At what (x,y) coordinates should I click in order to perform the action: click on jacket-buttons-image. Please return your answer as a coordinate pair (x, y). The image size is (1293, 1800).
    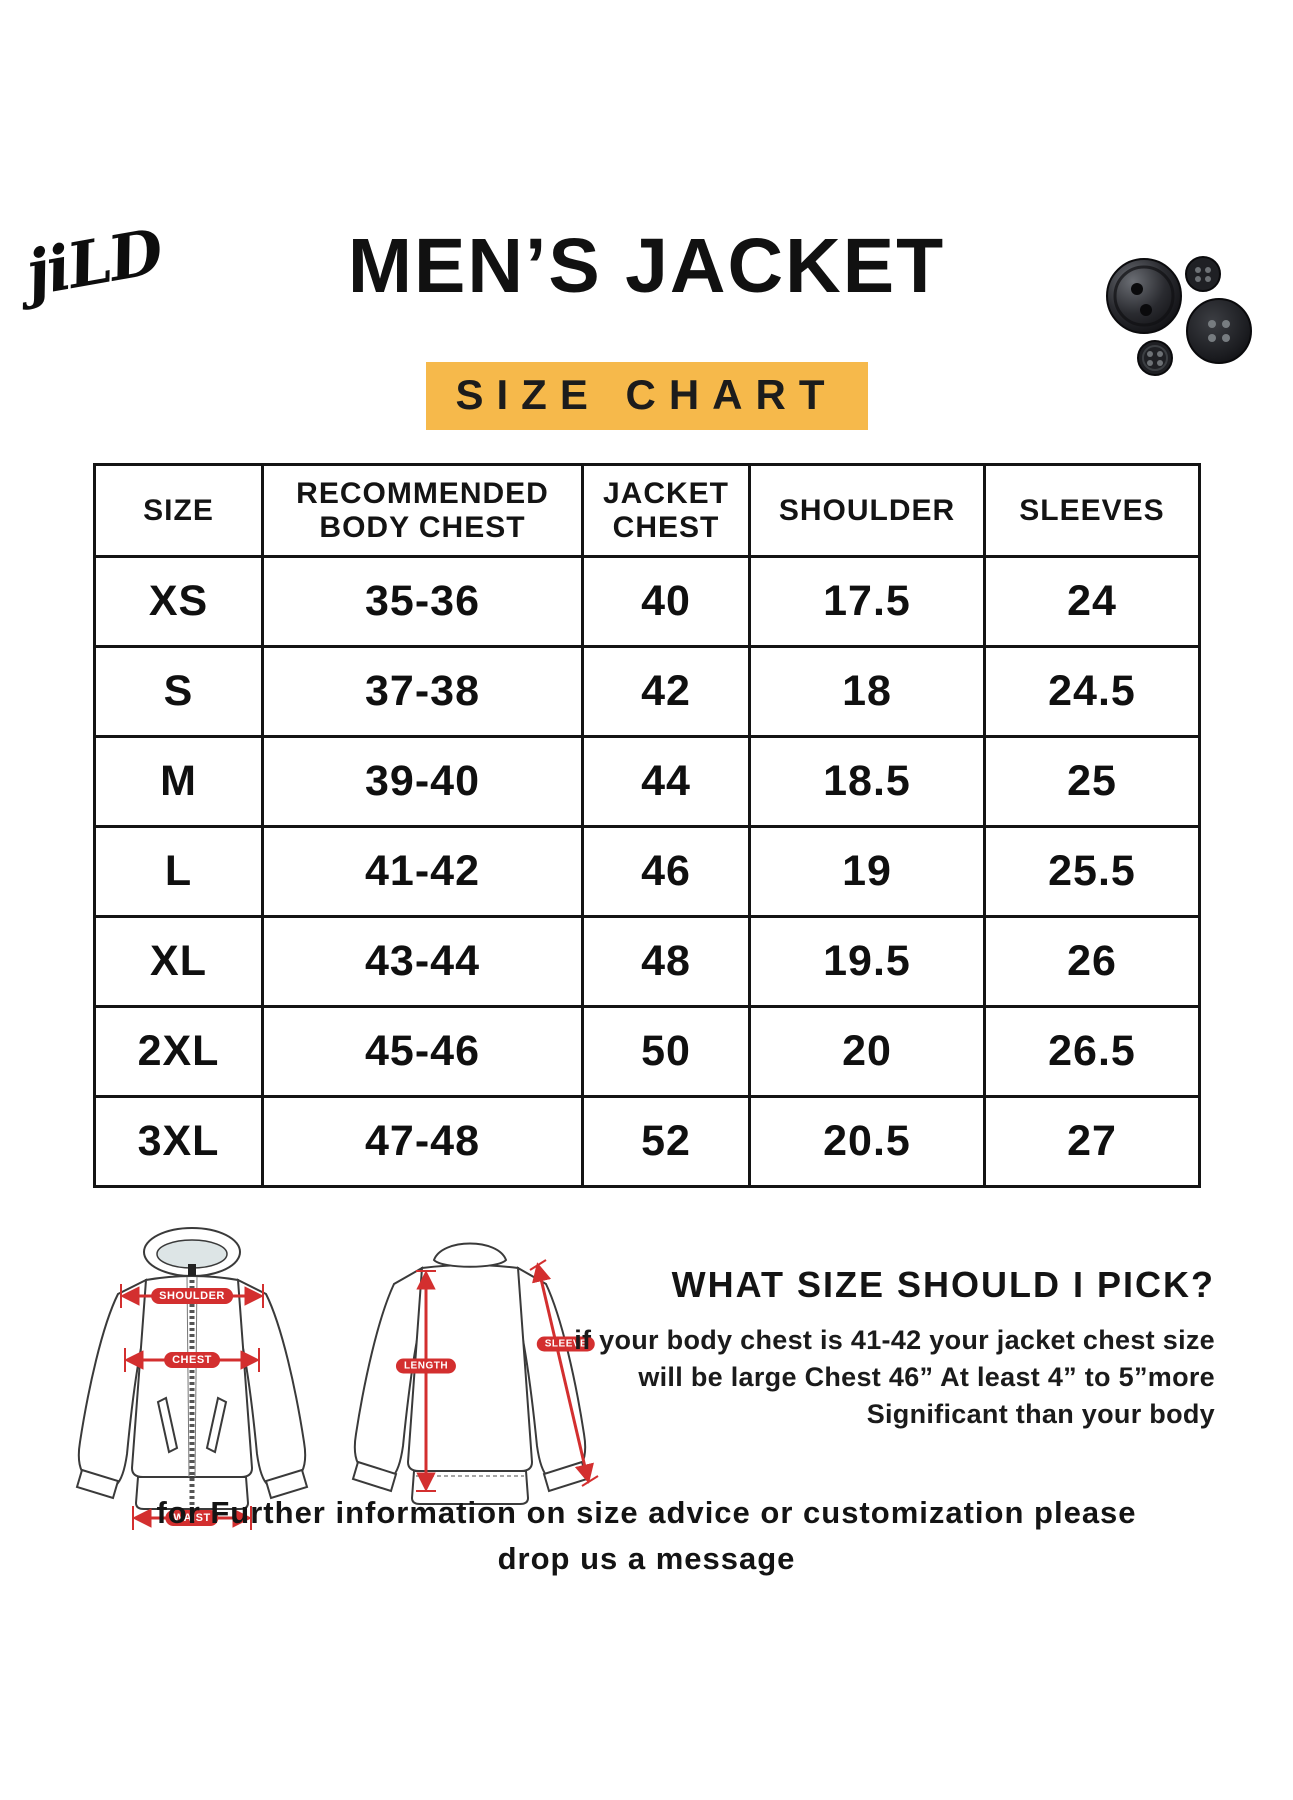
    Looking at the image, I should click on (1178, 319).